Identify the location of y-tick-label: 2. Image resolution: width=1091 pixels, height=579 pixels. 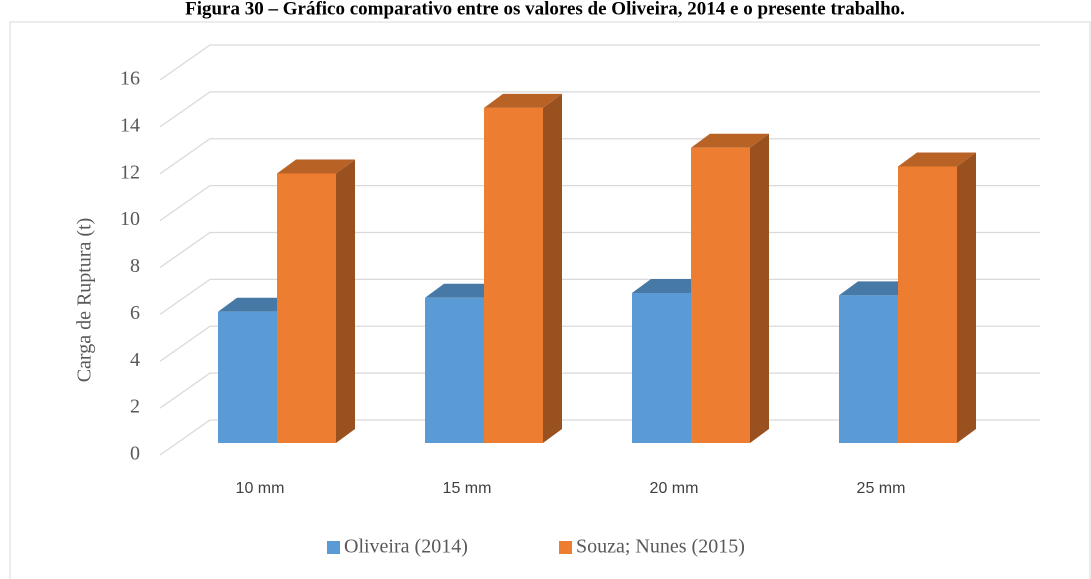
(135, 407).